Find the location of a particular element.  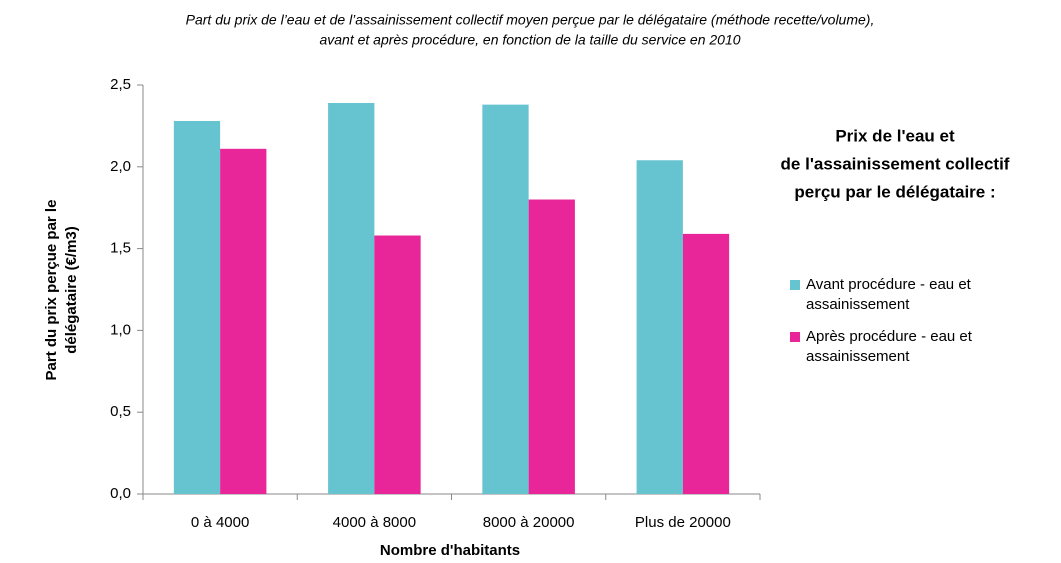

y-tick-label: 2,0 is located at coordinates (120, 166).